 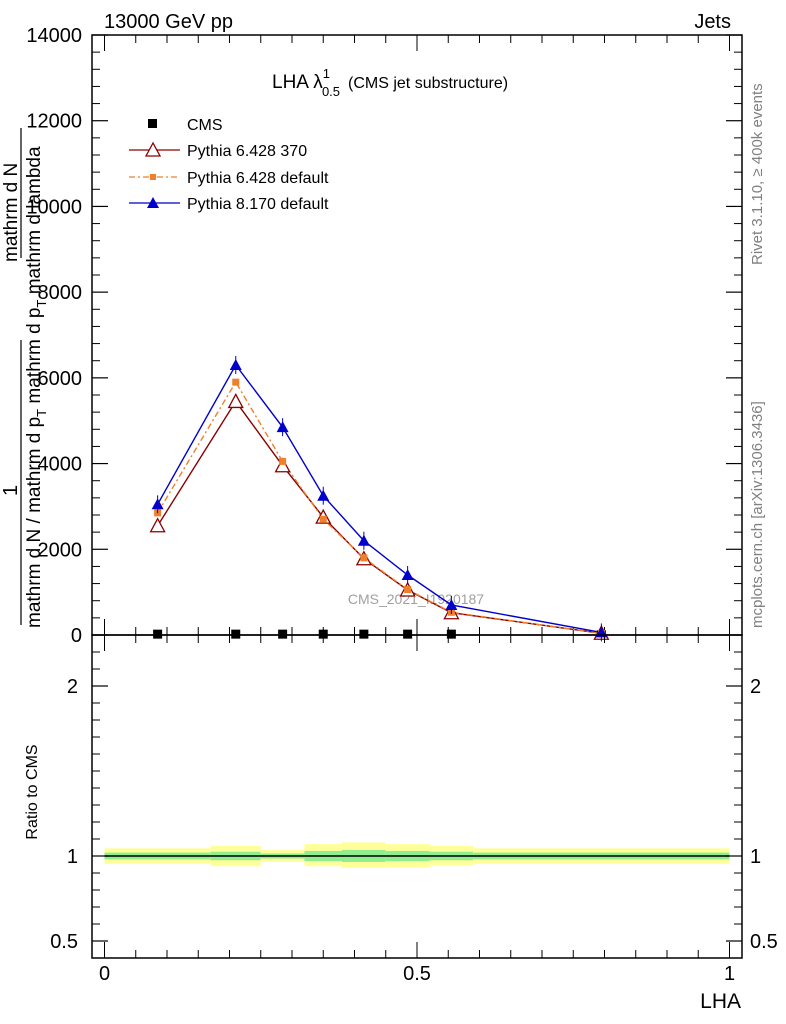 I want to click on ratio-ylabel: Ratio to CMS, so click(x=32, y=791).